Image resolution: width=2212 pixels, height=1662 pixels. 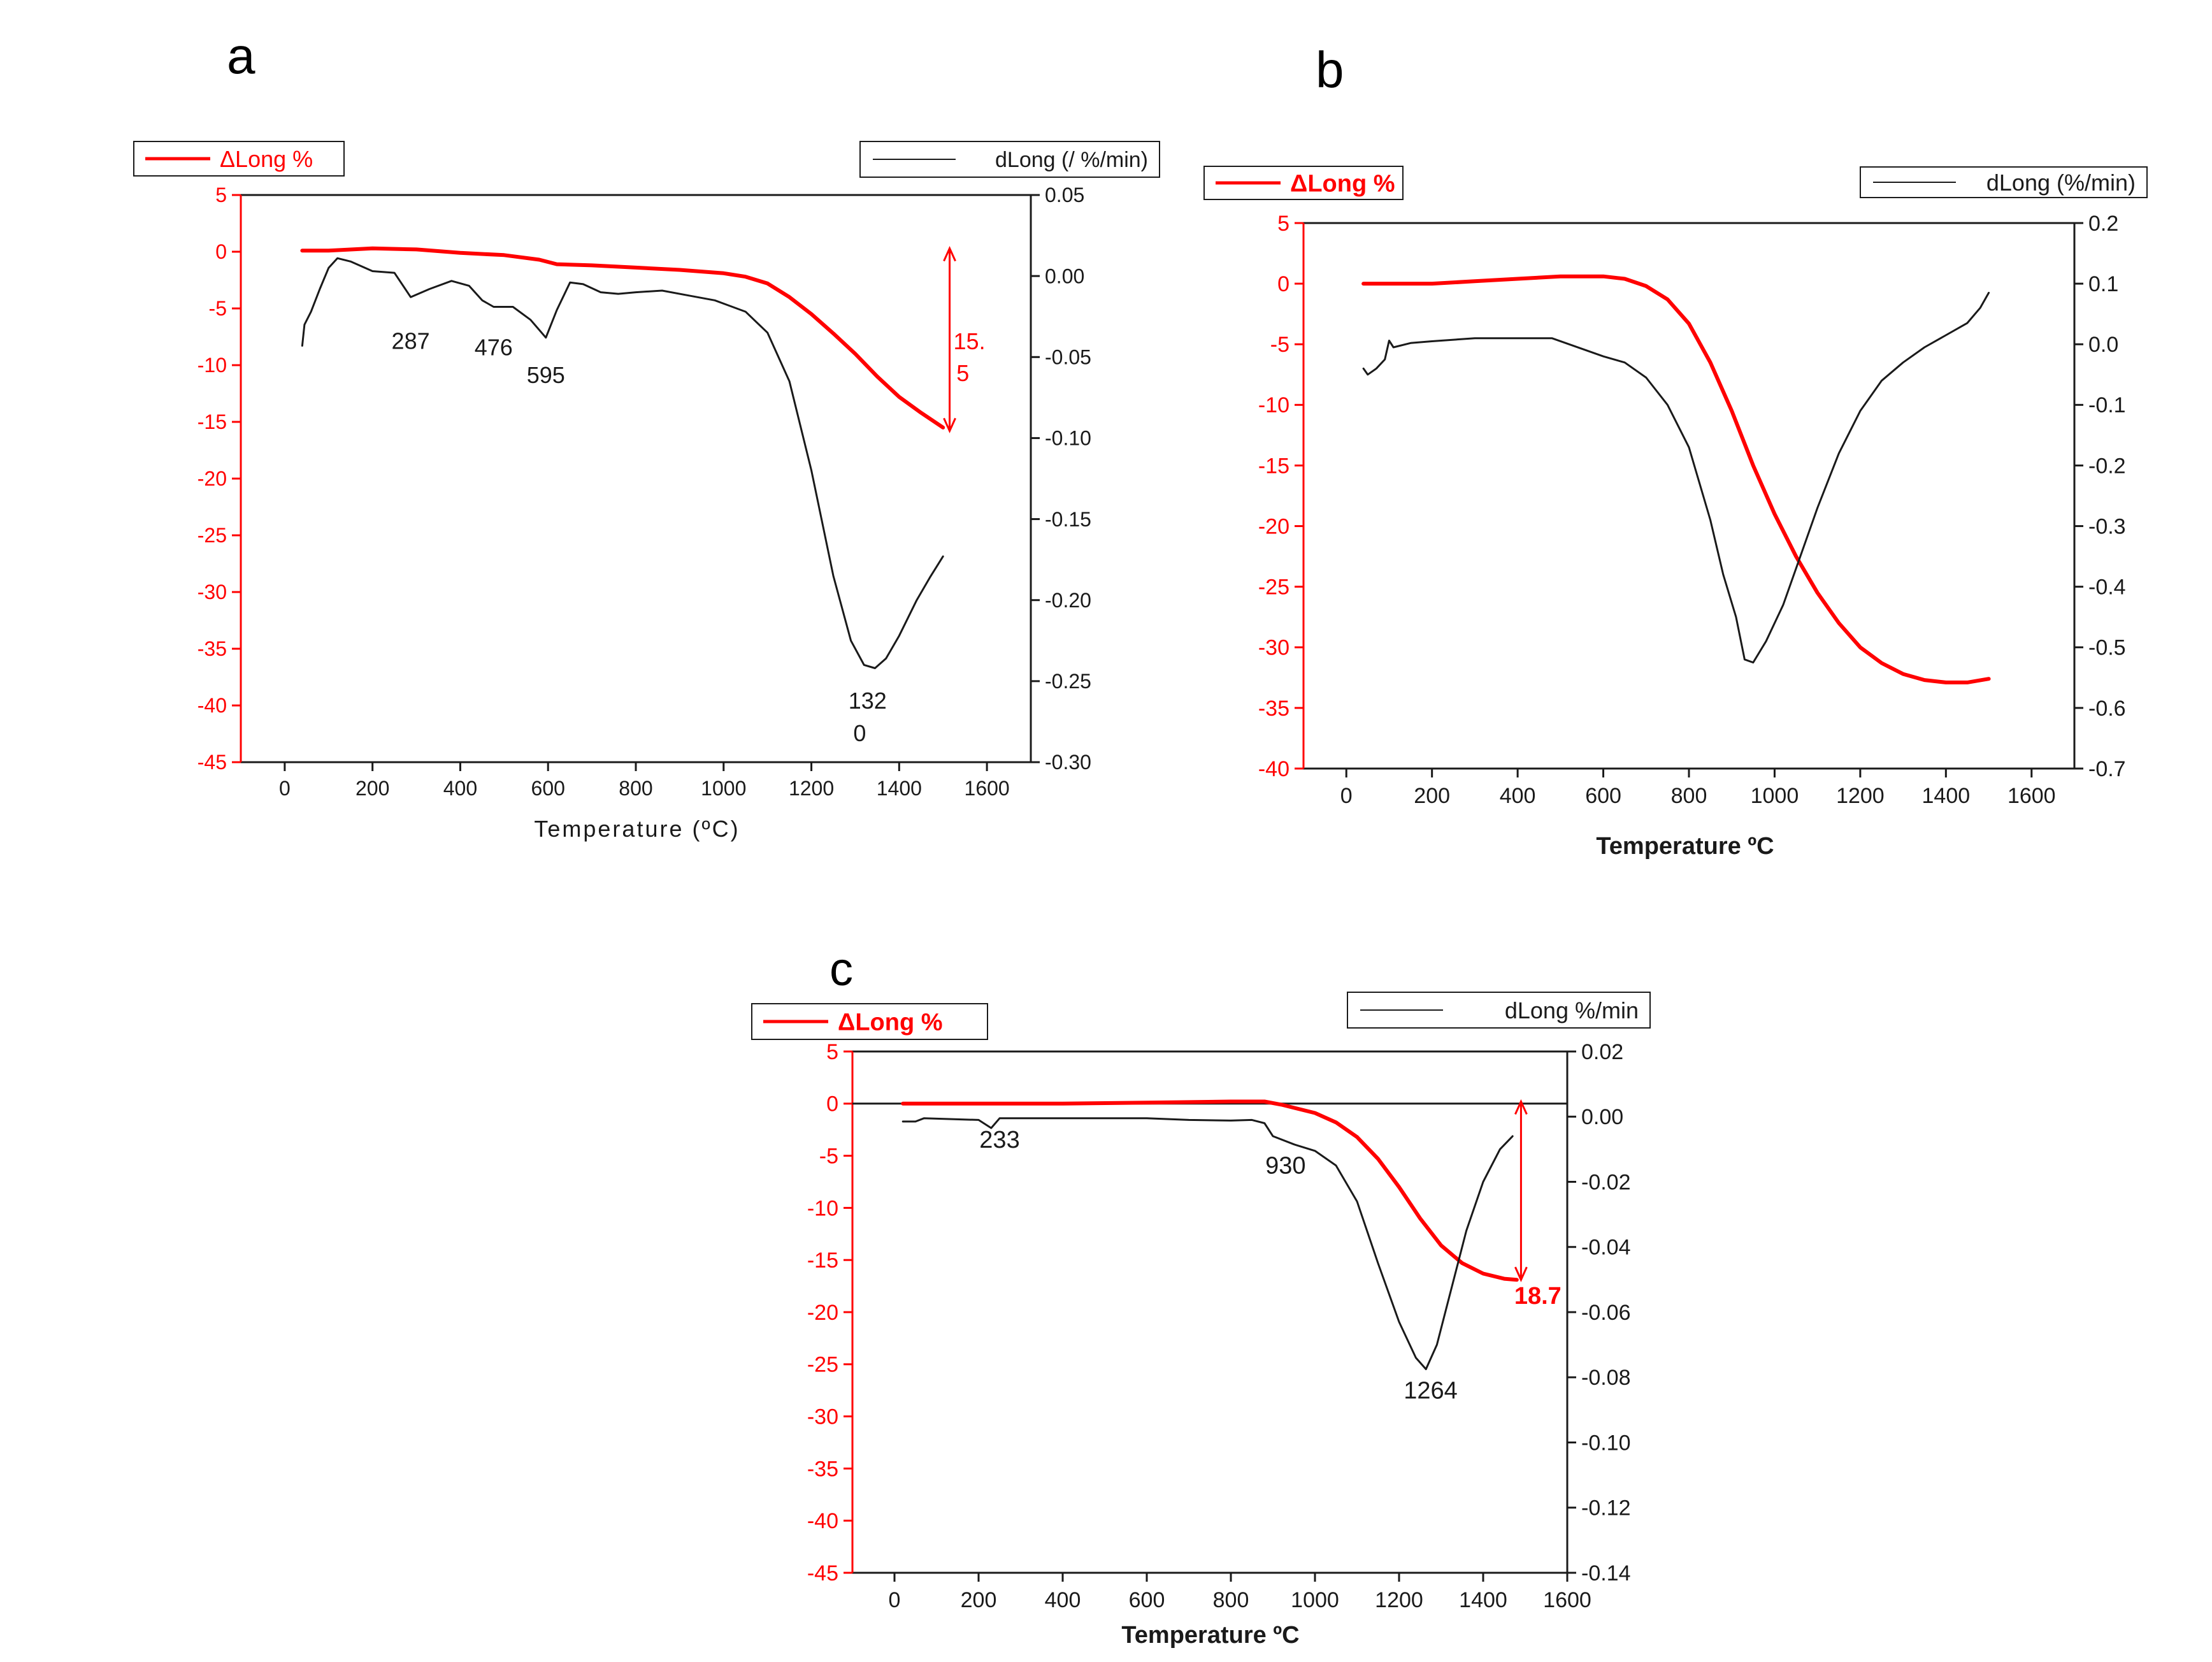 I want to click on right-tick-label: -0.04, so click(x=1606, y=1248).